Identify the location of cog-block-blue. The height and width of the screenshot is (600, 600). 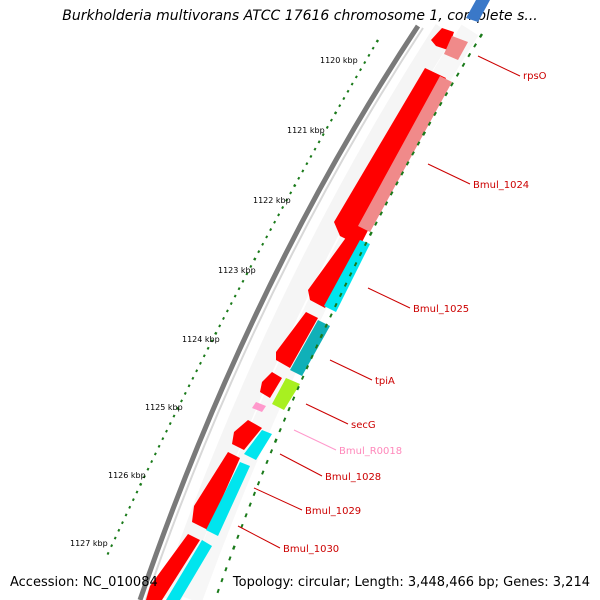
(478, 11).